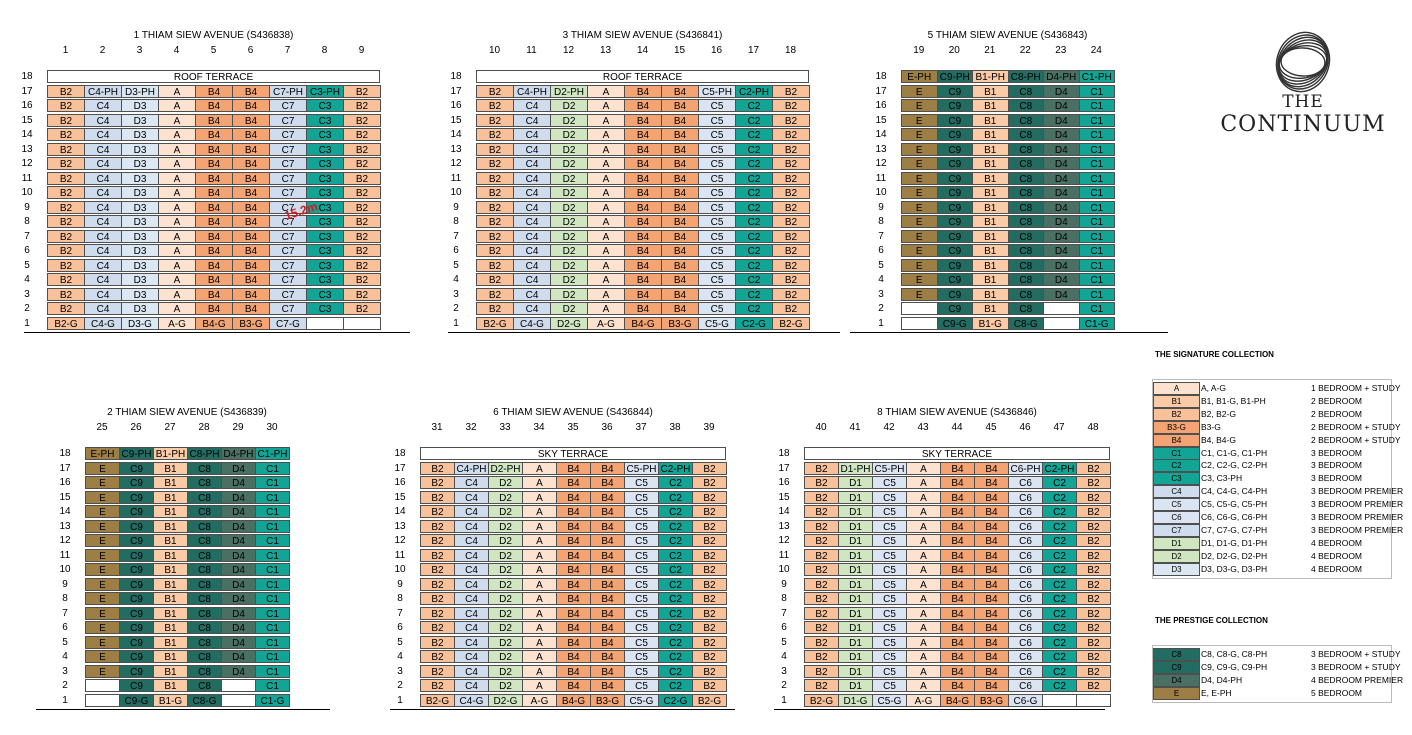 Image resolution: width=1412 pixels, height=735 pixels. What do you see at coordinates (136, 453) in the screenshot?
I see `unit-cell: C9-PH` at bounding box center [136, 453].